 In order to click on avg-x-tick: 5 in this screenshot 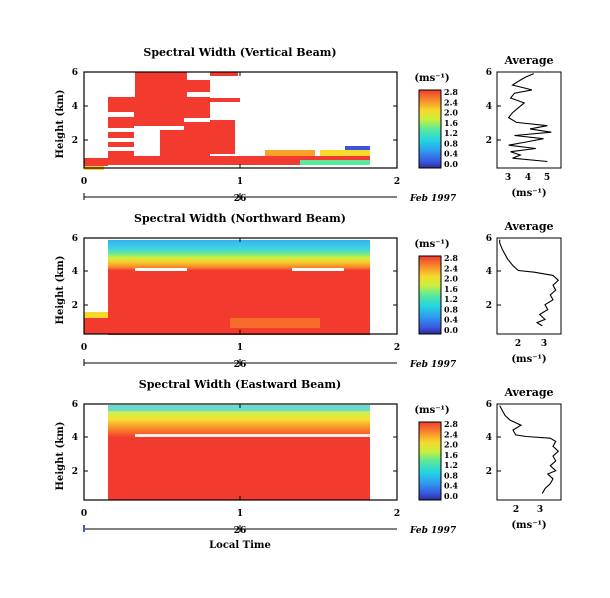, I will do `click(547, 178)`.